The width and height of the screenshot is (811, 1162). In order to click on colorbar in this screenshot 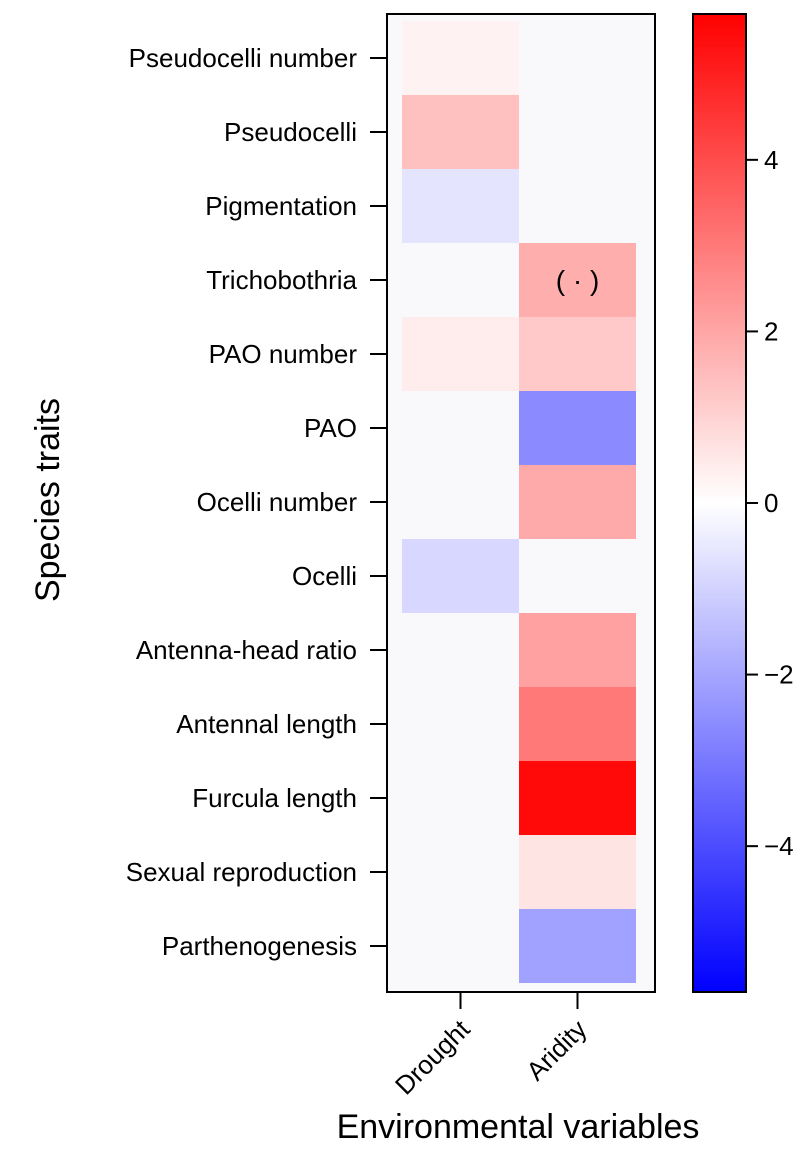, I will do `click(719, 503)`.